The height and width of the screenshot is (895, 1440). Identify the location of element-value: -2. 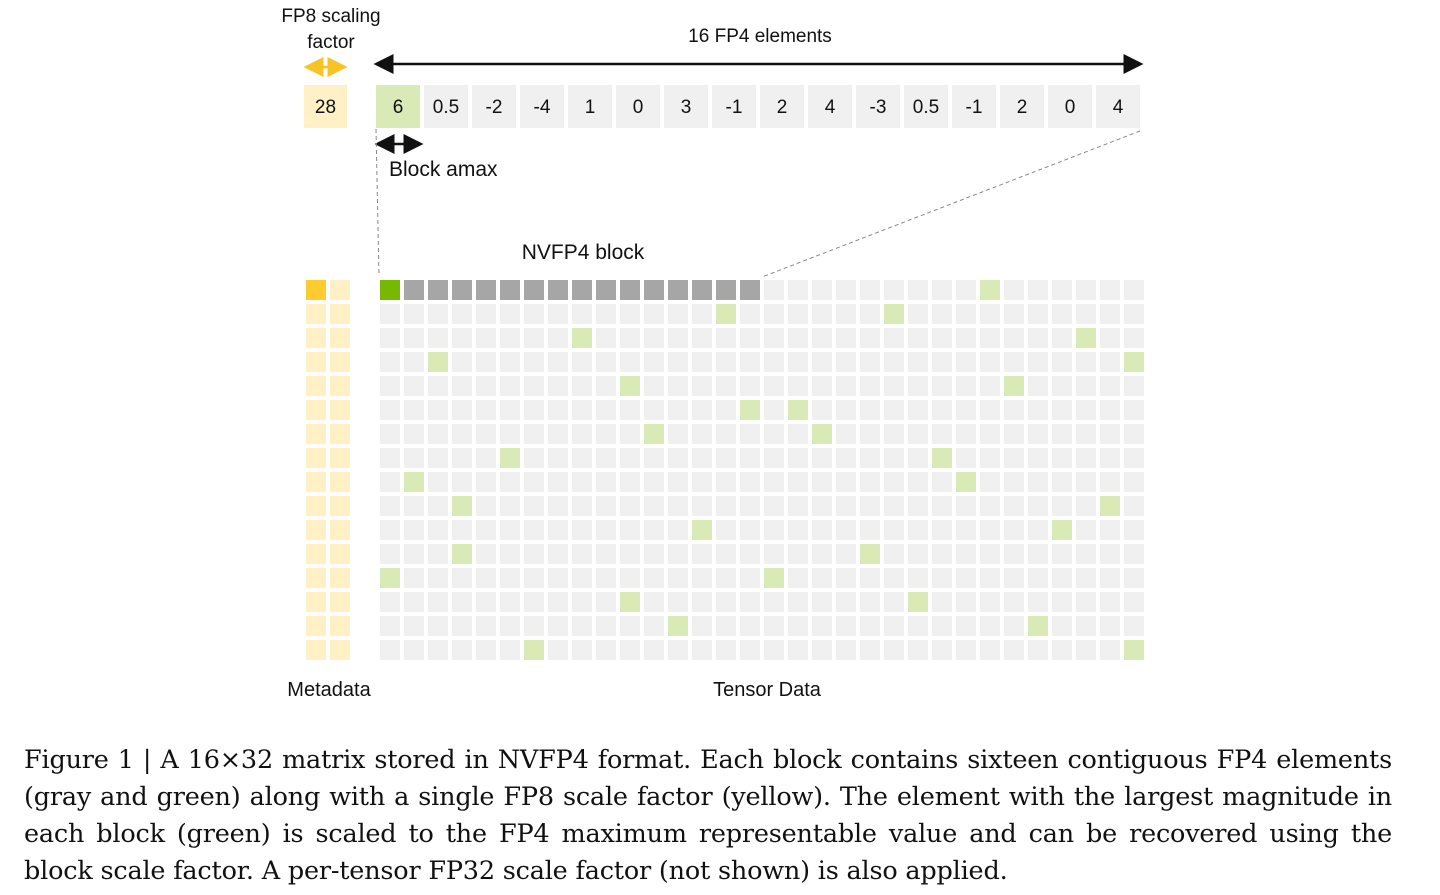
(494, 107).